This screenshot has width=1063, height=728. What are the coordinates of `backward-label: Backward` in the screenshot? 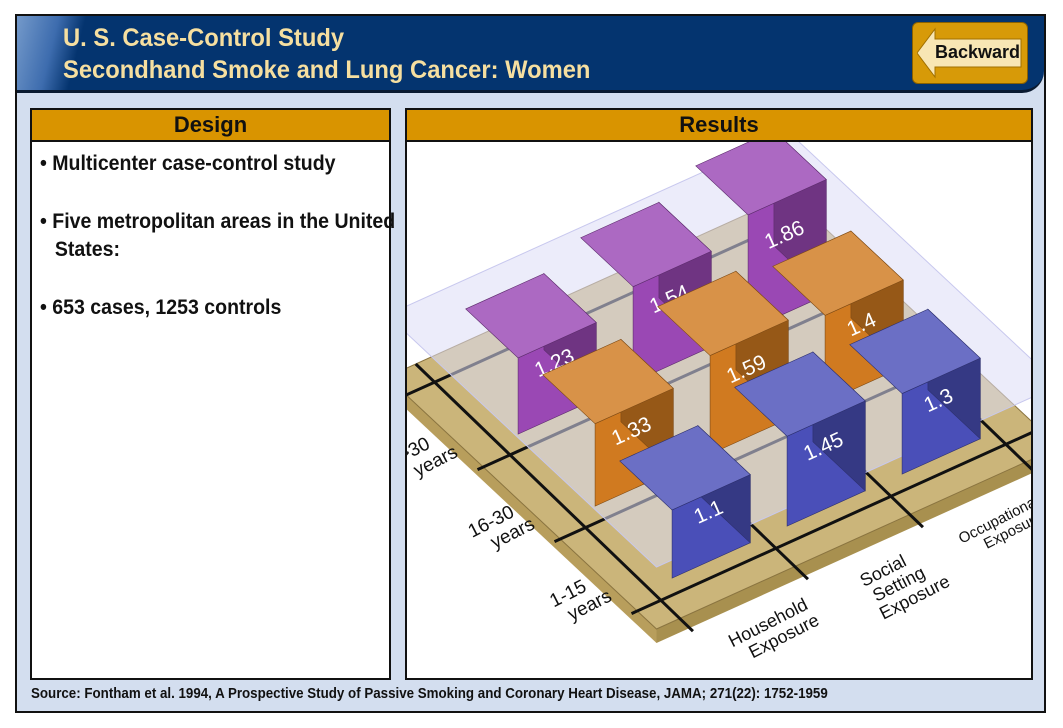 It's located at (978, 52).